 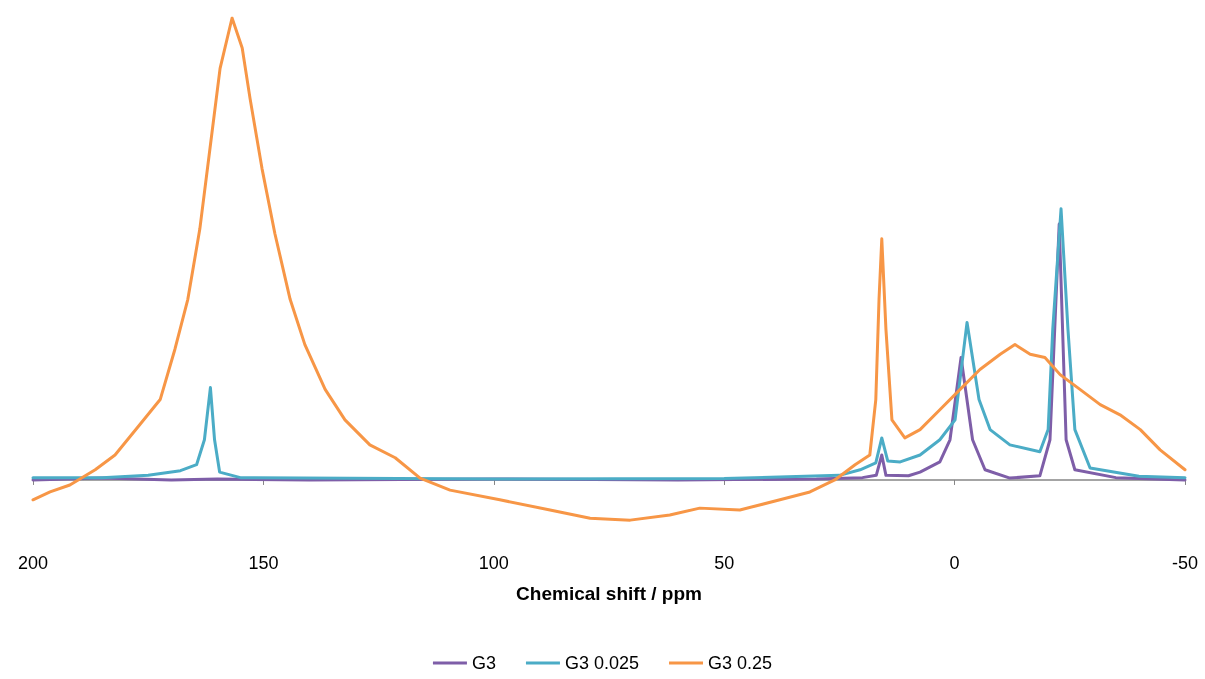 What do you see at coordinates (724, 563) in the screenshot?
I see `x-tick-label: 50` at bounding box center [724, 563].